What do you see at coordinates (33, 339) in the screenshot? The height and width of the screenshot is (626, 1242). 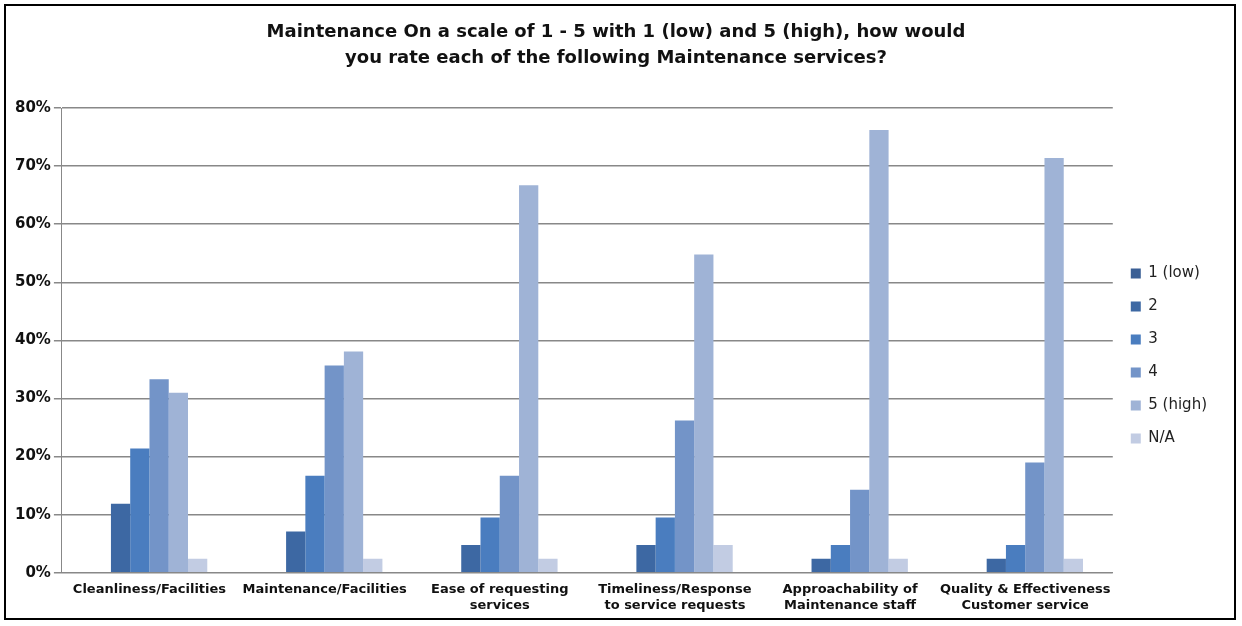 I see `y-tick-label: 40%` at bounding box center [33, 339].